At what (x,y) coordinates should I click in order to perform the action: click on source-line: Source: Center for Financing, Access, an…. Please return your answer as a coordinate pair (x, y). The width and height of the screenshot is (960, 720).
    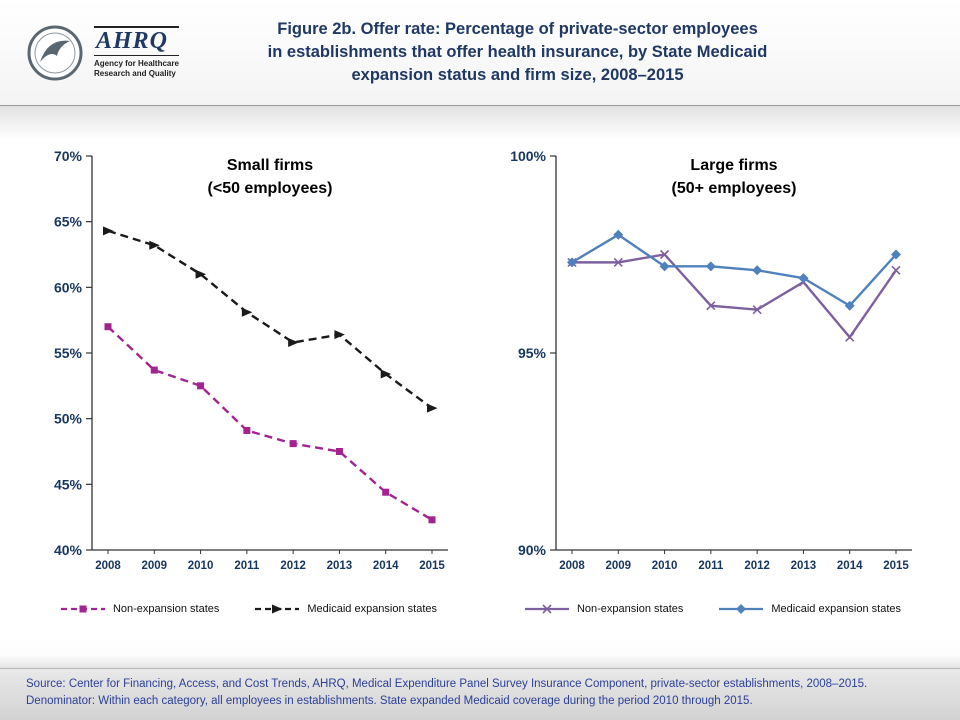
    Looking at the image, I should click on (447, 684).